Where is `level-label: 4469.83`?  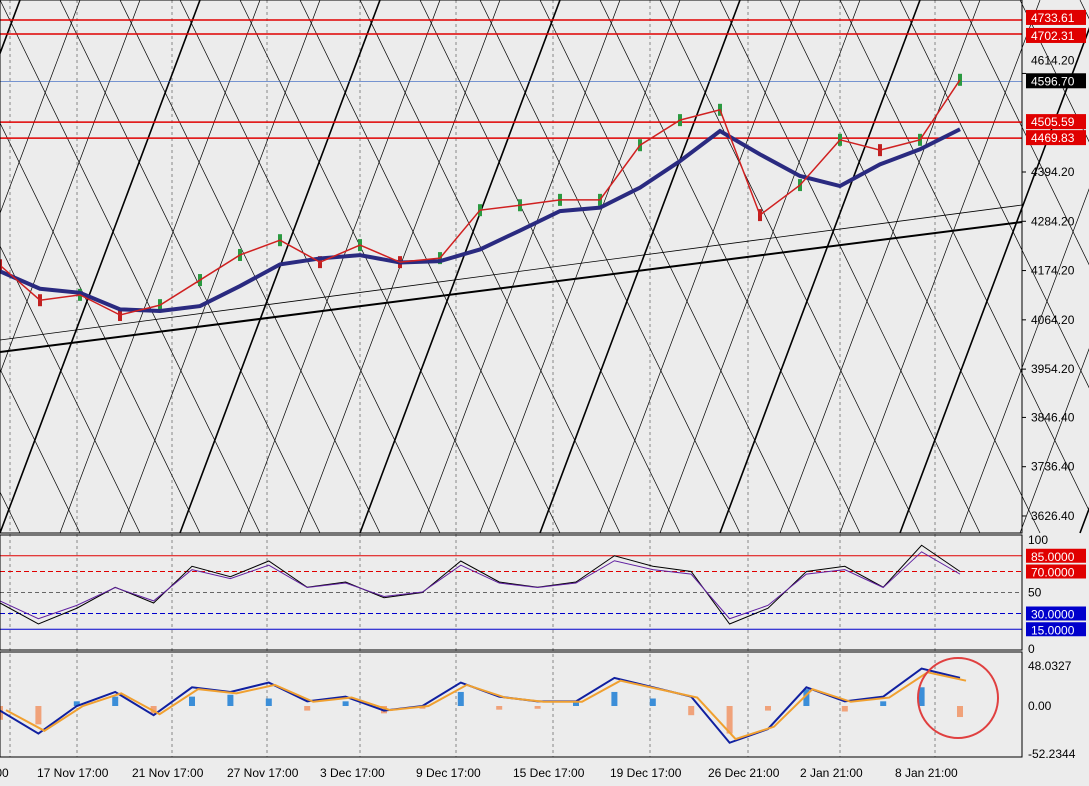
level-label: 4469.83 is located at coordinates (1053, 138).